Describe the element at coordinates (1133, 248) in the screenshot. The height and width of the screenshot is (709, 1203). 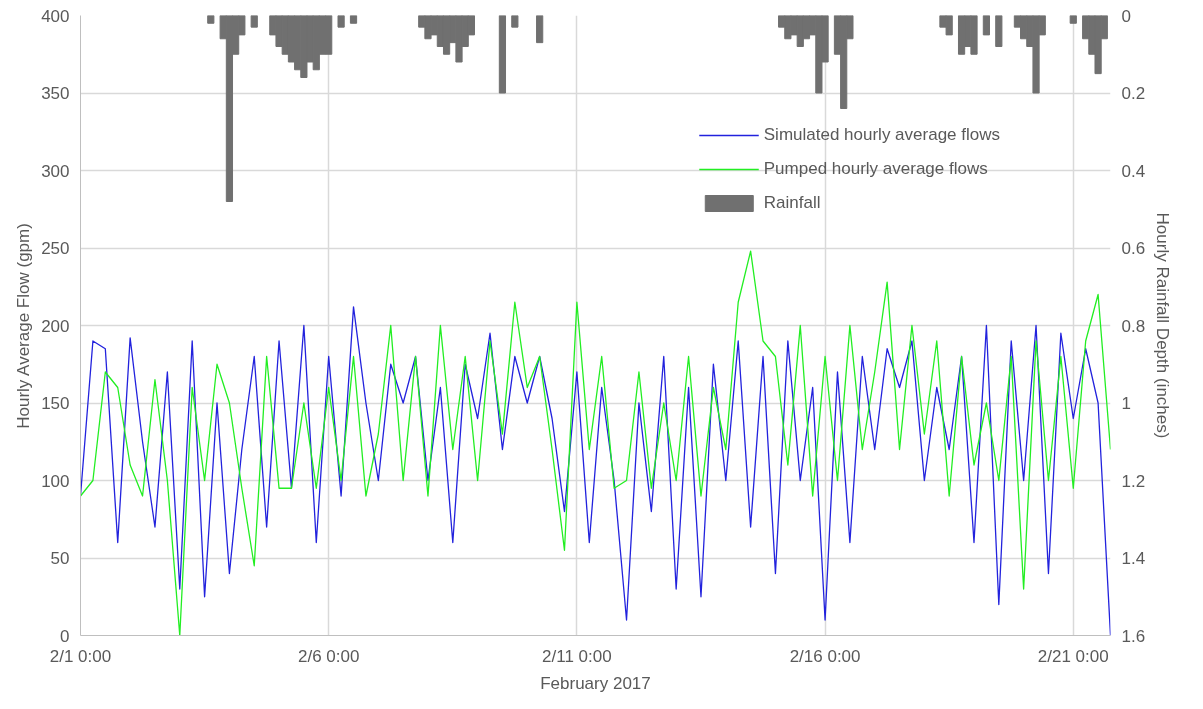
I see `y2-tick-label: 0.6` at that location.